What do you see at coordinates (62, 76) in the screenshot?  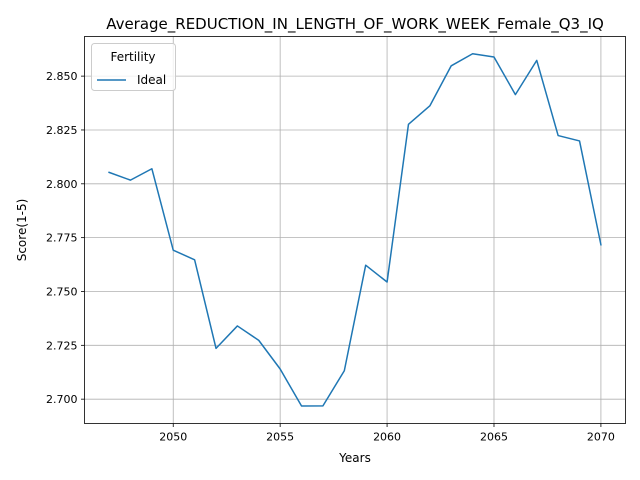 I see `y-tick-label: 2.850` at bounding box center [62, 76].